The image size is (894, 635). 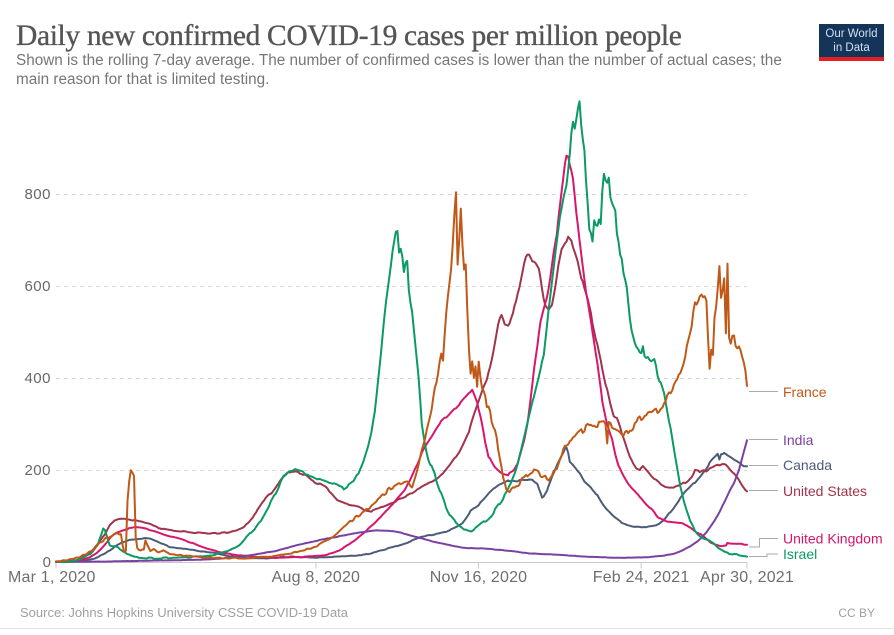 What do you see at coordinates (52, 577) in the screenshot?
I see `svg-text: Mar 1, 2020` at bounding box center [52, 577].